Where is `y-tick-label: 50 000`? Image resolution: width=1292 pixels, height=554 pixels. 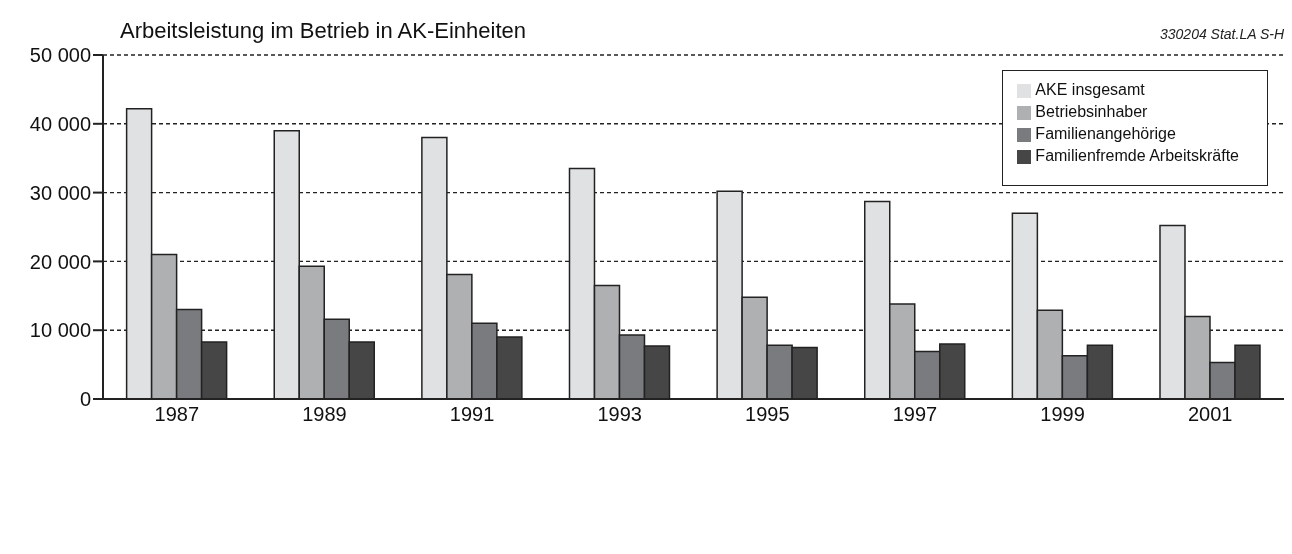
y-tick-label: 50 000 is located at coordinates (60, 55).